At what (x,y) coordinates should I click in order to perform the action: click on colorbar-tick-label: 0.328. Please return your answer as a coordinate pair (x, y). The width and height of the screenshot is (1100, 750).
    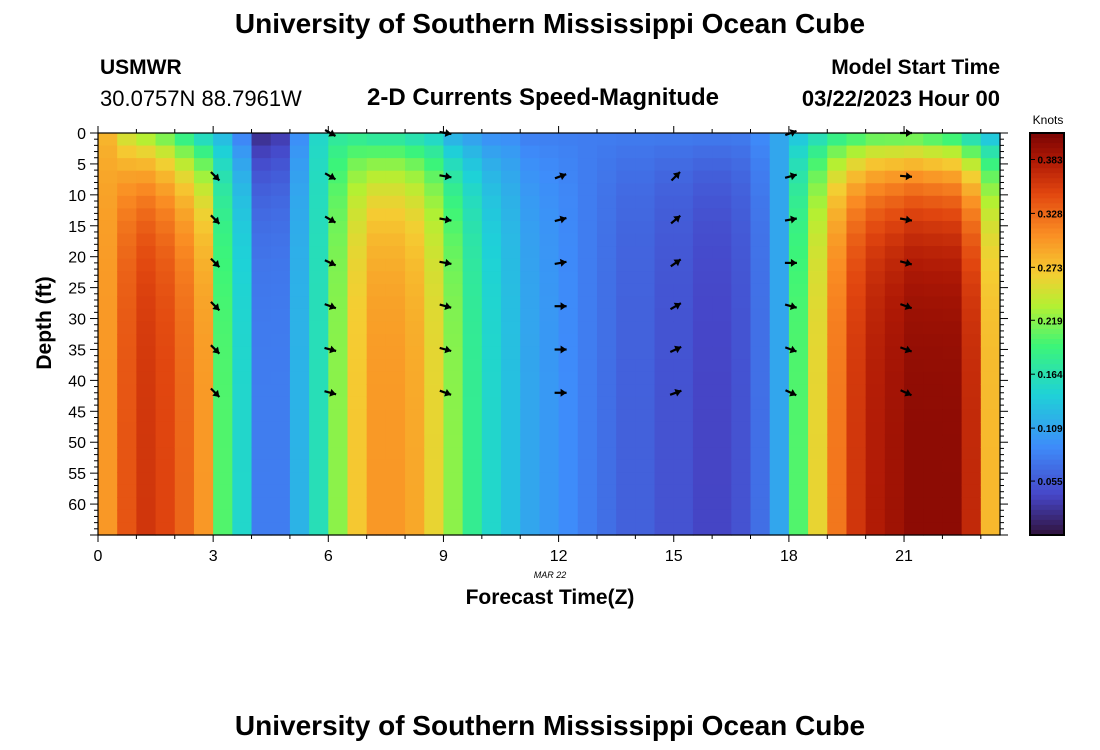
    Looking at the image, I should click on (1049, 214).